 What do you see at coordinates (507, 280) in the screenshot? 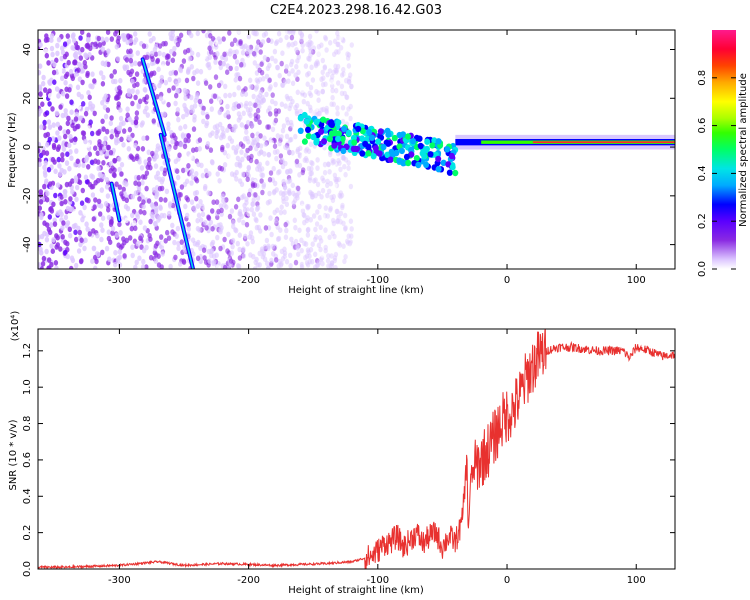
I see `x-tick-label: 0` at bounding box center [507, 280].